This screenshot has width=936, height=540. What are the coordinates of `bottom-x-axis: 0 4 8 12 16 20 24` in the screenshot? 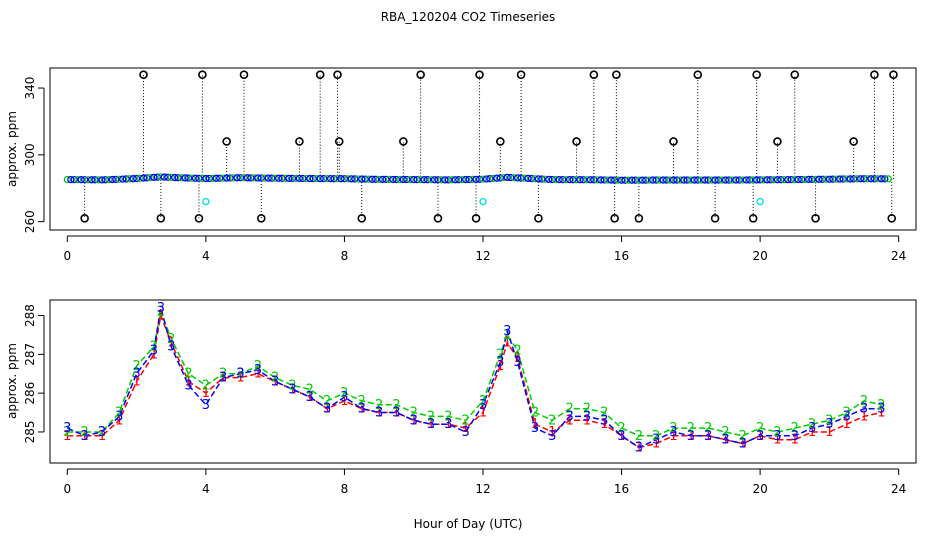 It's located at (484, 482).